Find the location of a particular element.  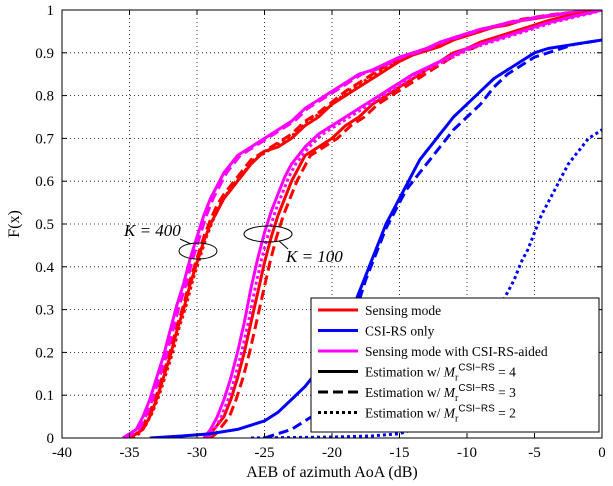

legend-box is located at coordinates (455, 365).